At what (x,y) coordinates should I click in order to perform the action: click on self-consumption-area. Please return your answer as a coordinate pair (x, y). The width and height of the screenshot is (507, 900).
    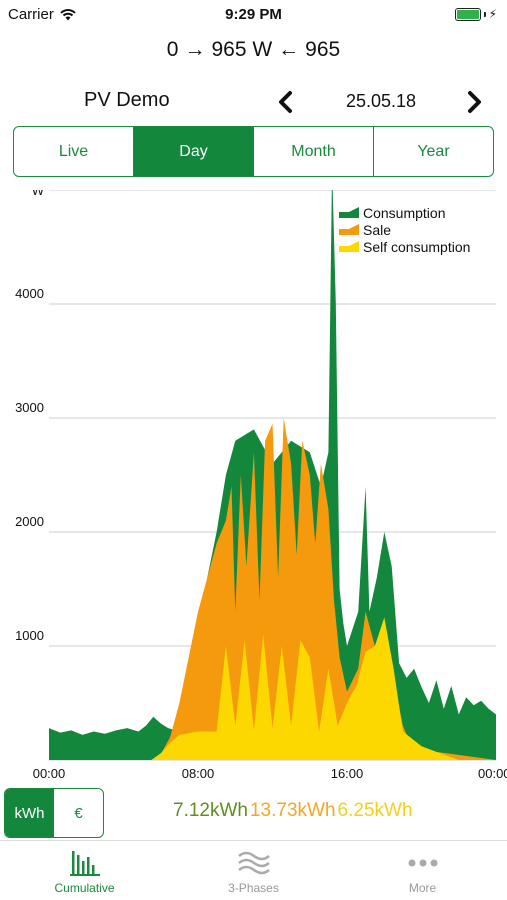
    Looking at the image, I should click on (272, 688).